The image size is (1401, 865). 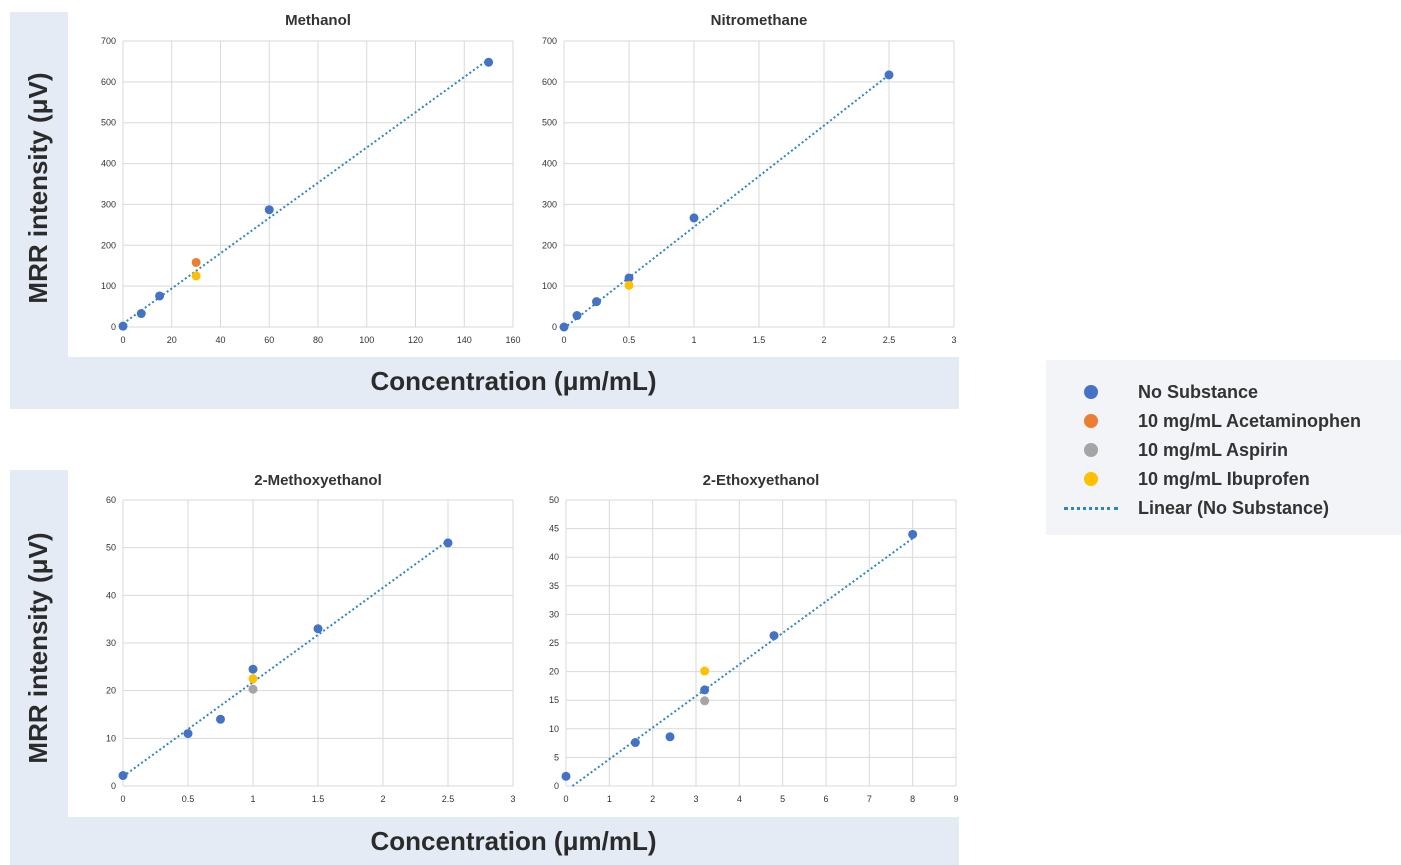 What do you see at coordinates (1198, 392) in the screenshot?
I see `legend-label: No Substance` at bounding box center [1198, 392].